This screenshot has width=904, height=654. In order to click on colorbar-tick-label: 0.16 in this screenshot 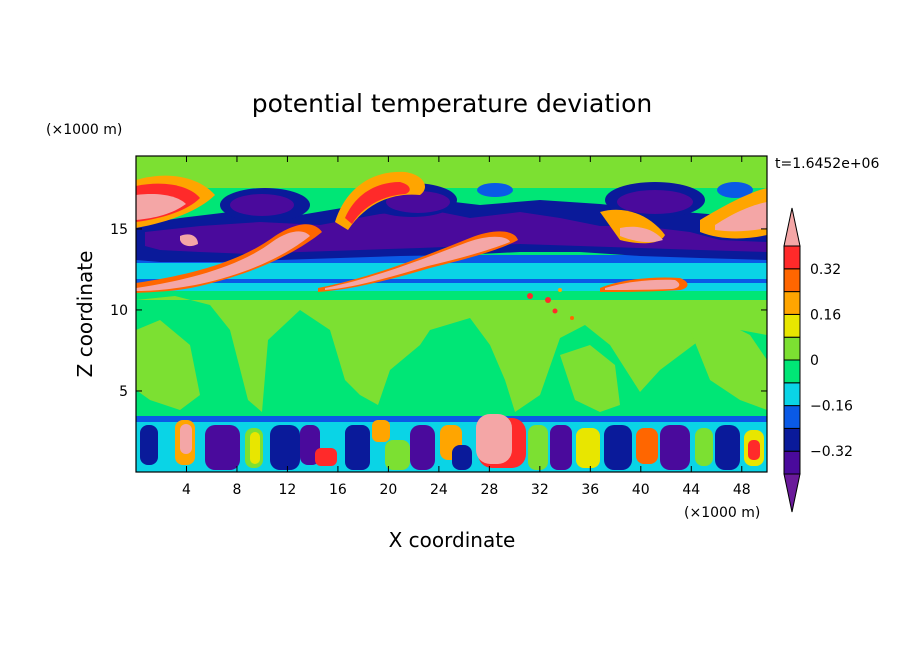, I will do `click(825, 315)`.